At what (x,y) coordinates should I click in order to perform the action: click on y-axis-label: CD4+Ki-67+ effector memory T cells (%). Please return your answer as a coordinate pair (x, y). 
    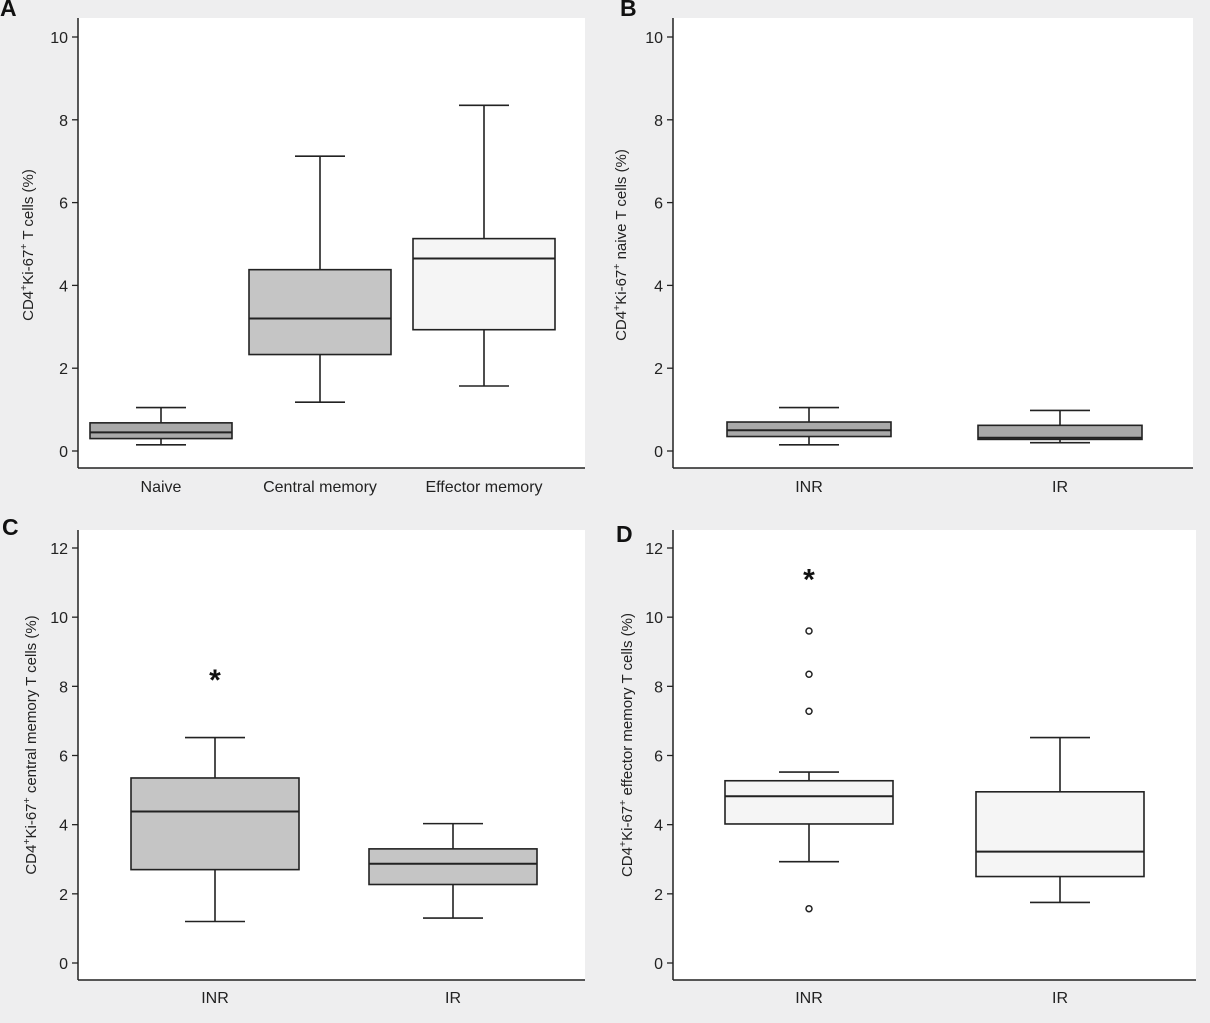
    Looking at the image, I should click on (626, 745).